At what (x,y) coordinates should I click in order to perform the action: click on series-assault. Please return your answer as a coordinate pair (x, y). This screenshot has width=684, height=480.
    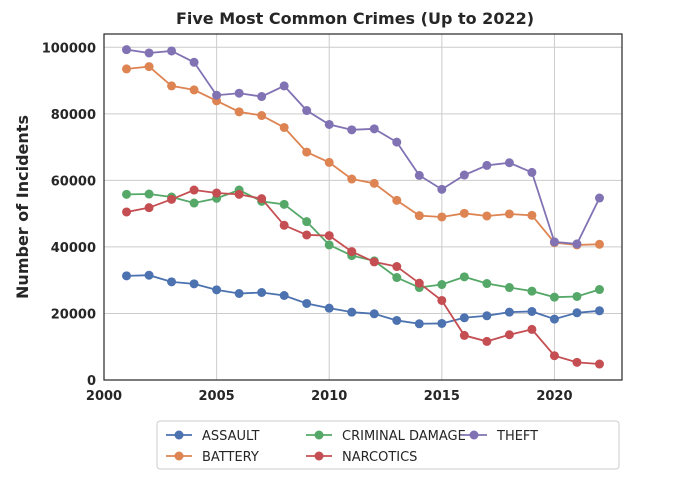
    Looking at the image, I should click on (363, 299).